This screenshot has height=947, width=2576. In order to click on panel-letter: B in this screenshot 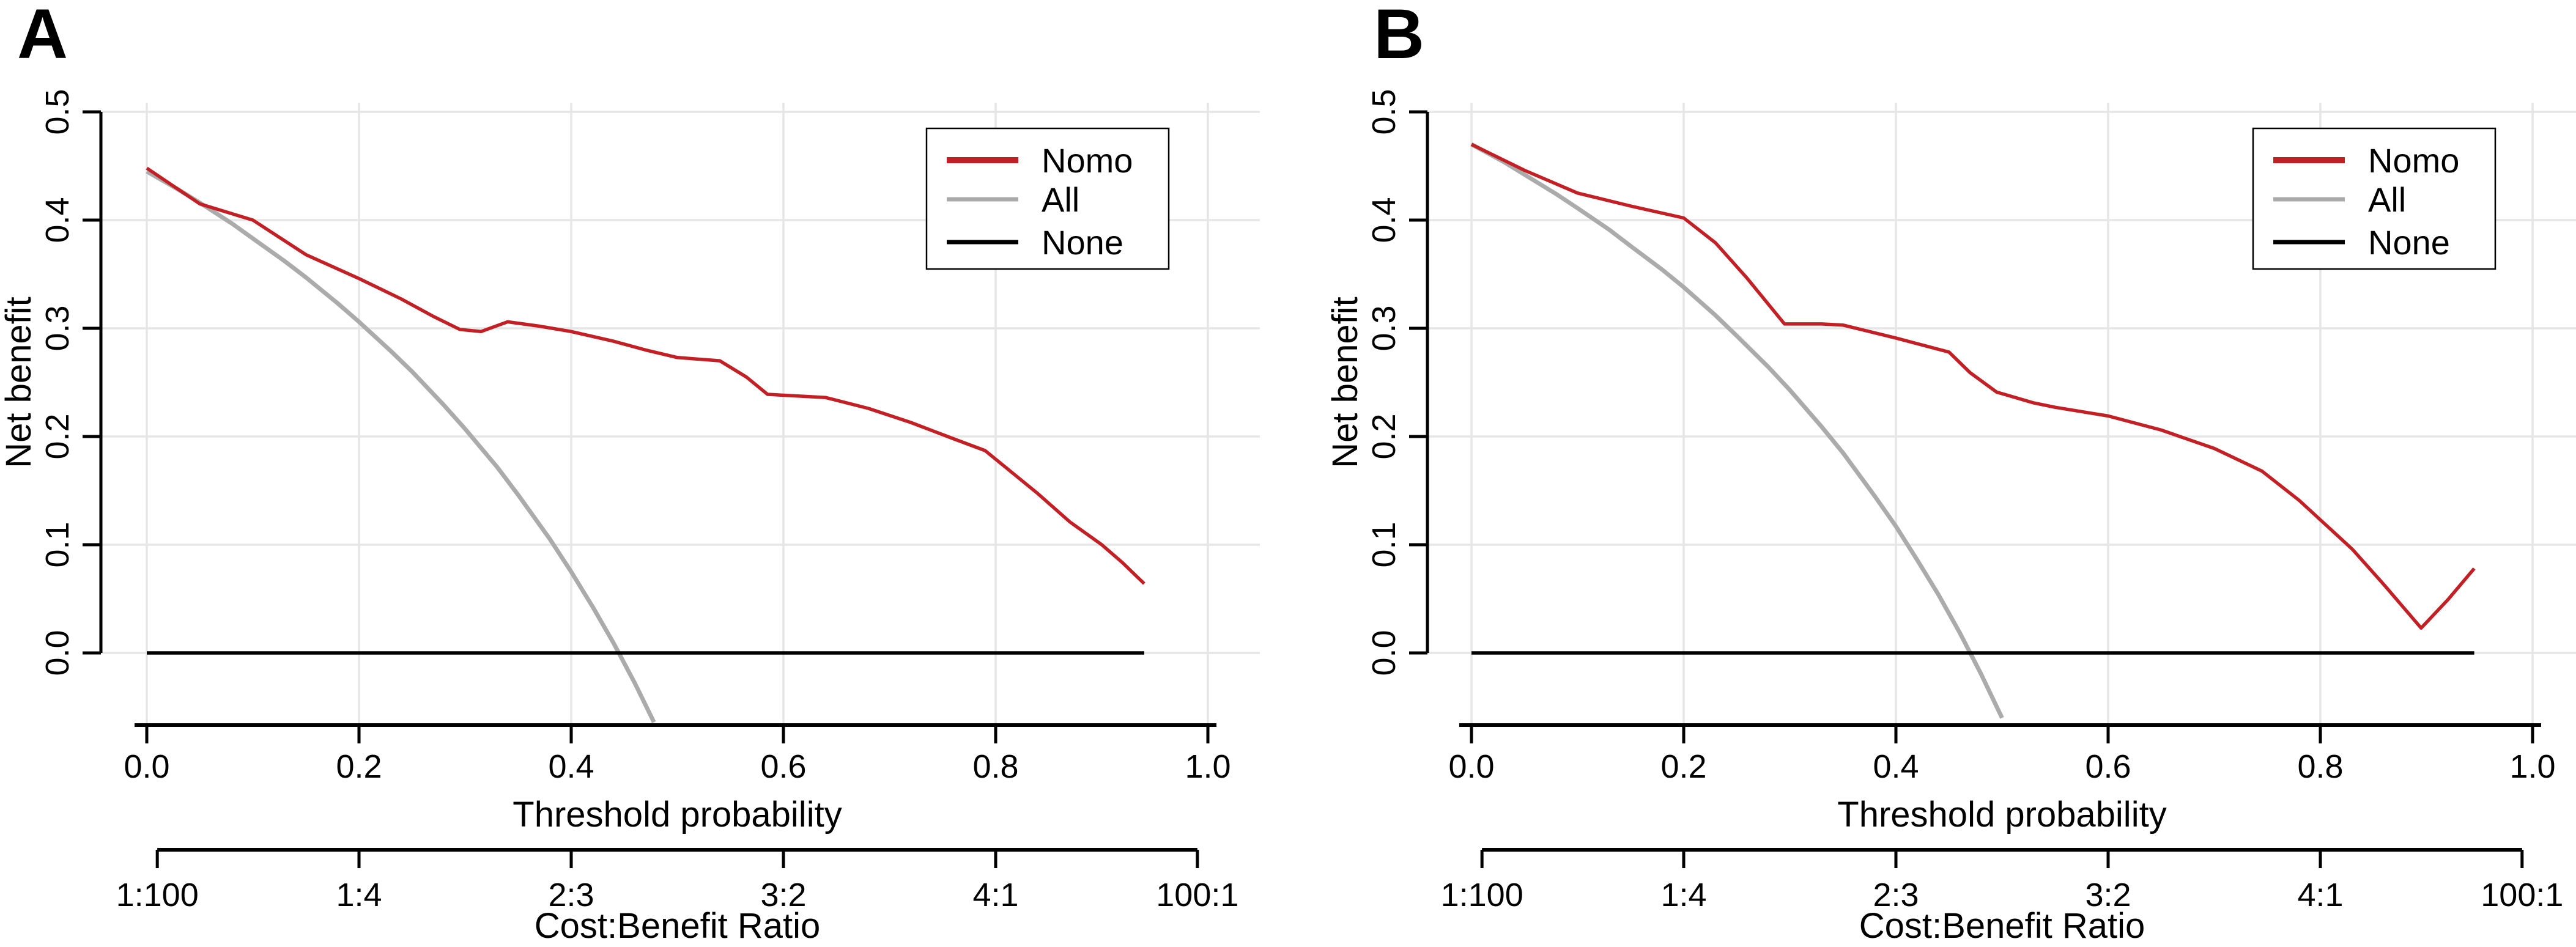, I will do `click(1399, 36)`.